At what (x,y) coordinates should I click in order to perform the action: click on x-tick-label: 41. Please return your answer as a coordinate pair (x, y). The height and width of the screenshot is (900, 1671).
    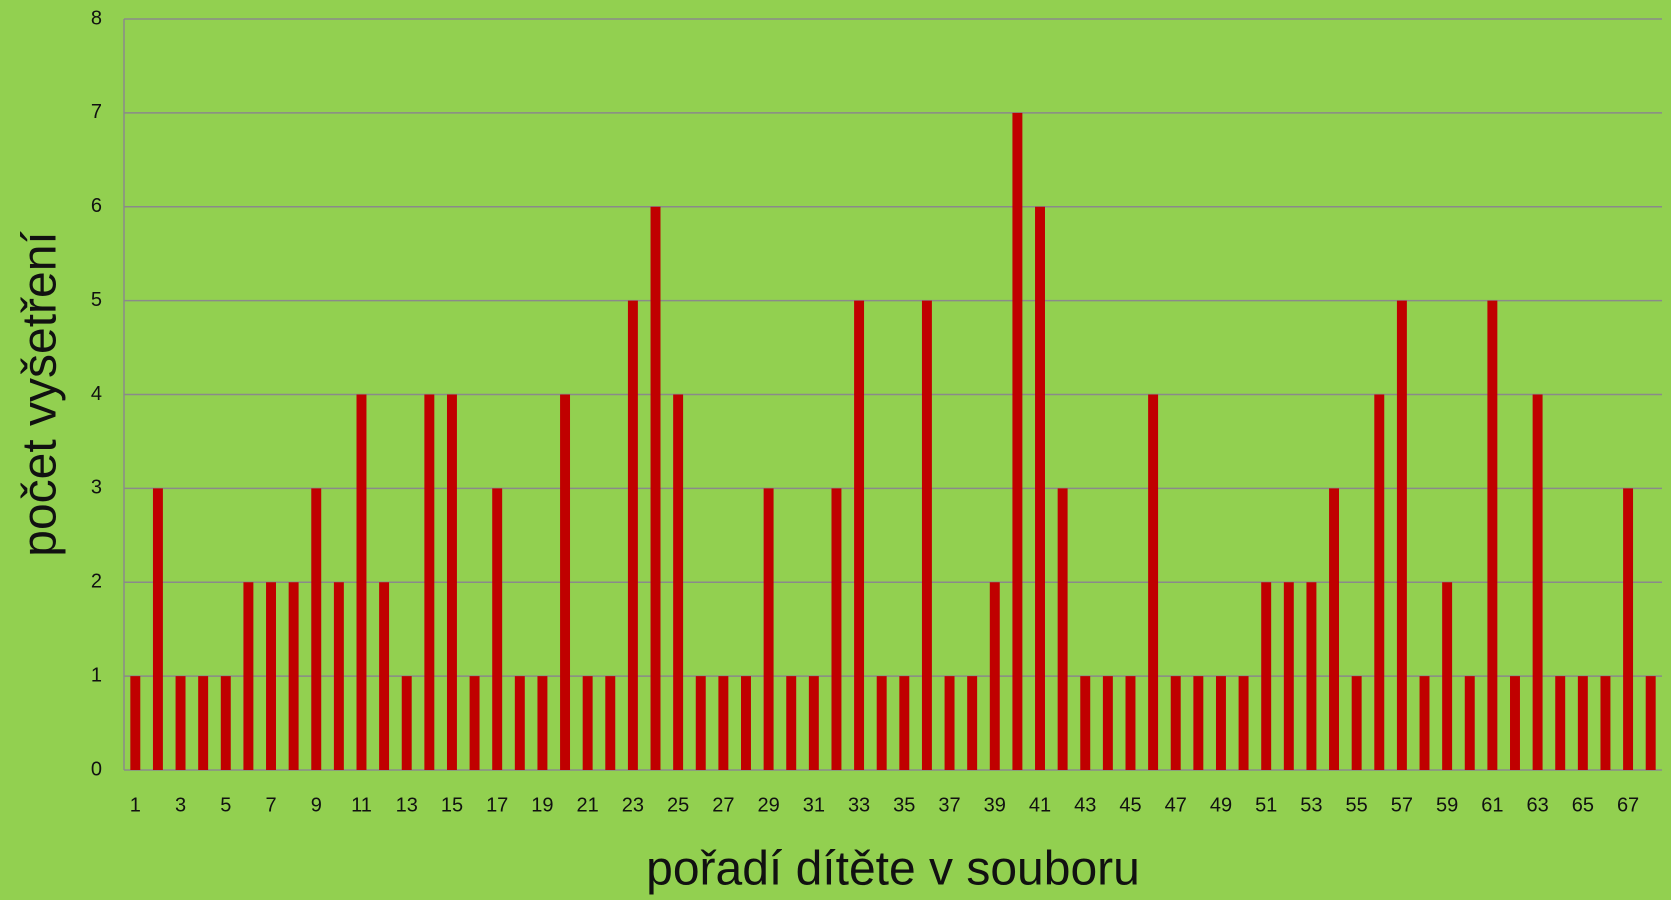
    Looking at the image, I should click on (1040, 805).